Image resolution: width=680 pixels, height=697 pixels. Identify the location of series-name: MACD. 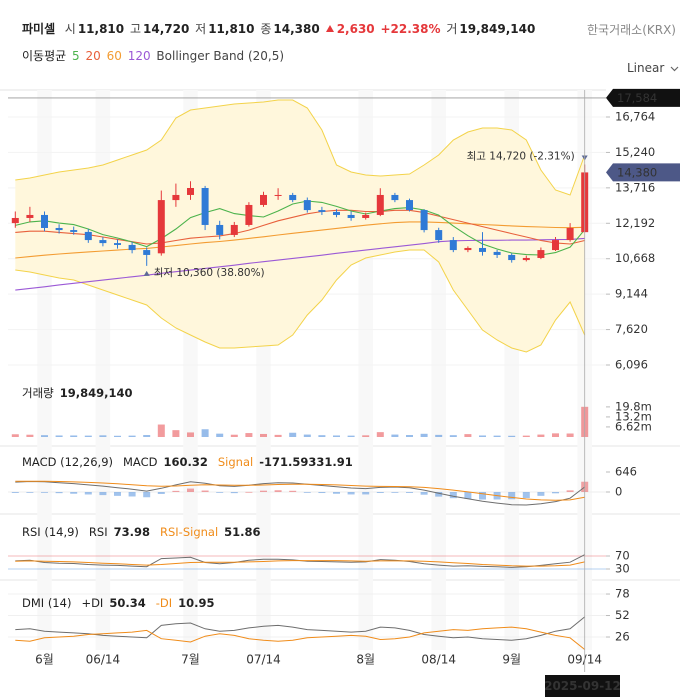
(140, 462).